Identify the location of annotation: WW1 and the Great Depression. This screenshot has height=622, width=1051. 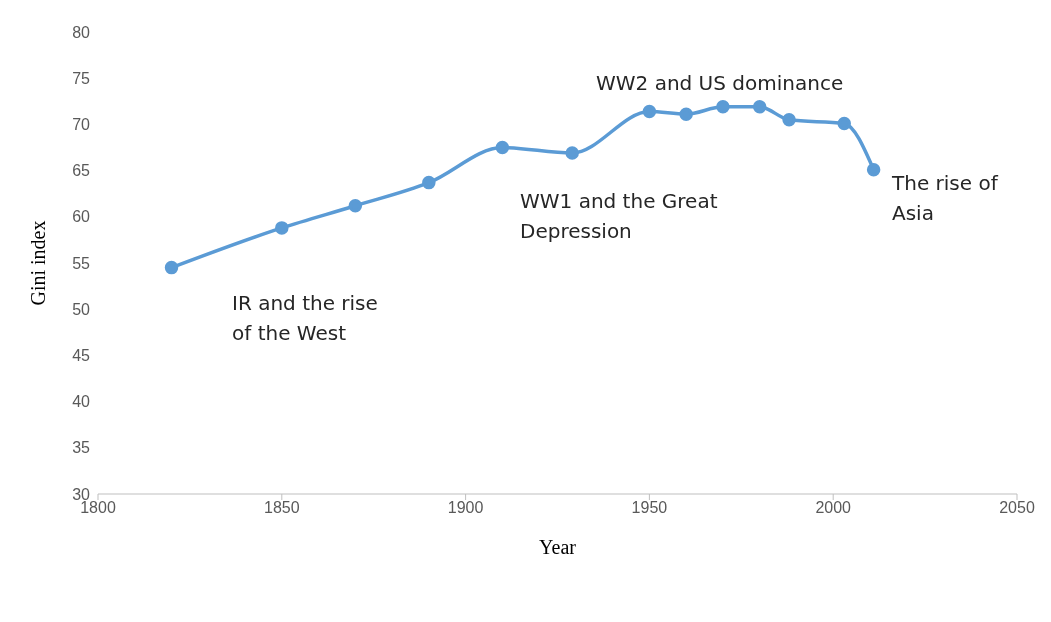
(619, 216).